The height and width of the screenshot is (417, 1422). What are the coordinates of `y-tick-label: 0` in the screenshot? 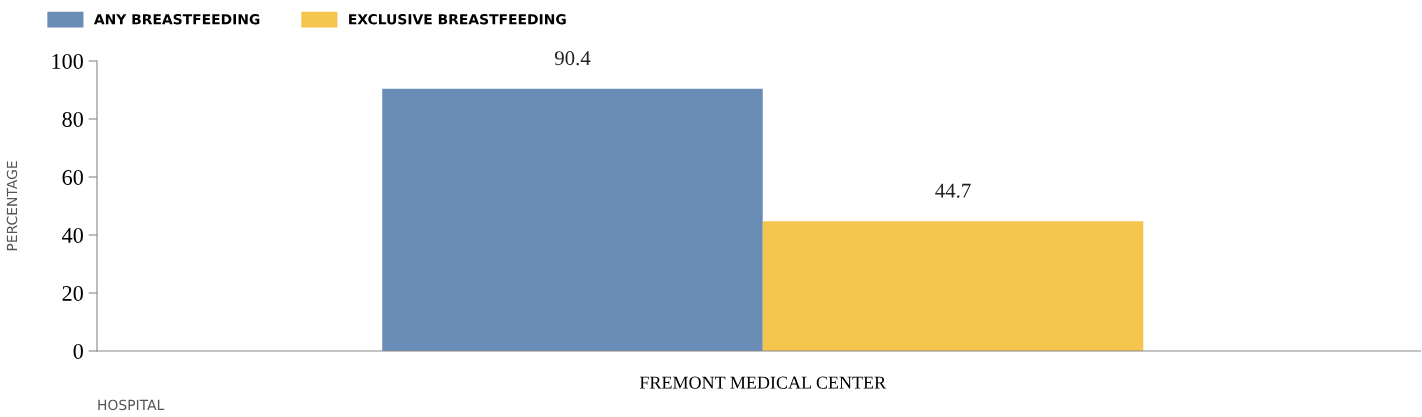 It's located at (78, 351).